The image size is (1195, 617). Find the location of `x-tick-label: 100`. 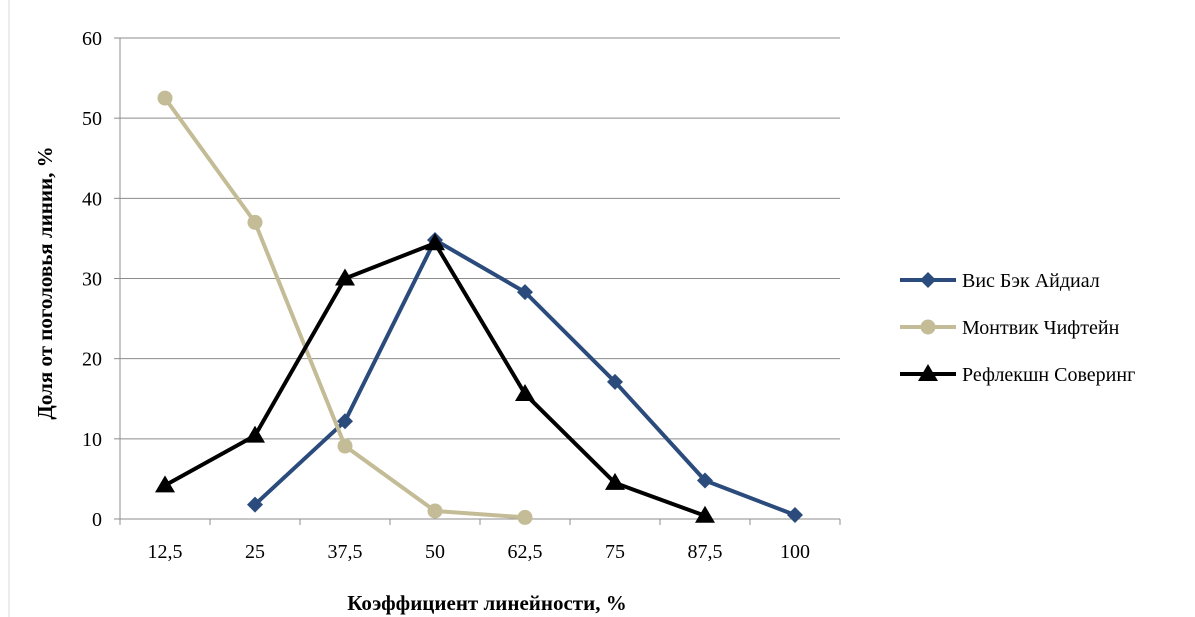

x-tick-label: 100 is located at coordinates (795, 552).